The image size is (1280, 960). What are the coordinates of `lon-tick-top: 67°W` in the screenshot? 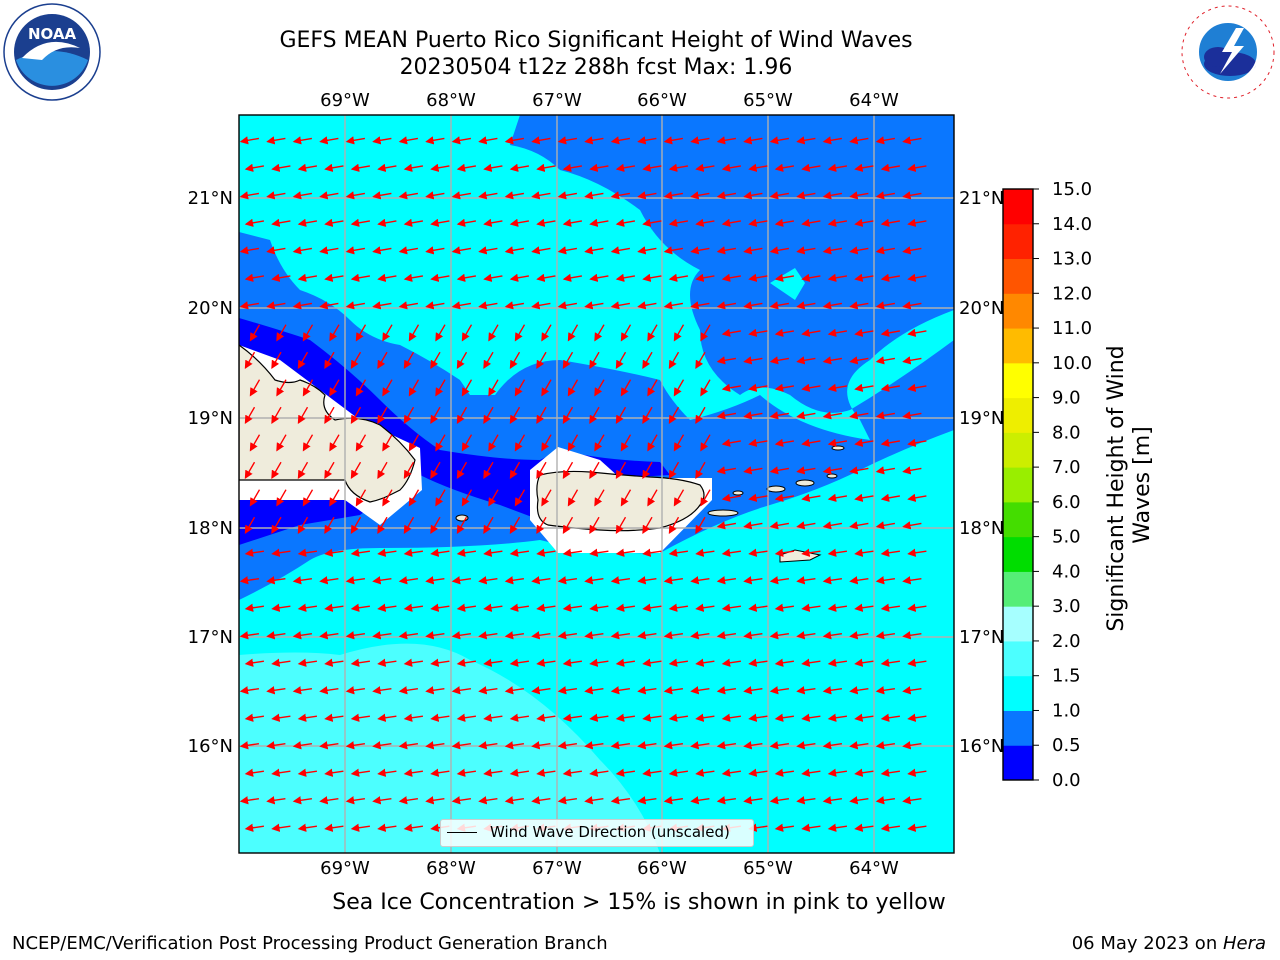 It's located at (557, 100).